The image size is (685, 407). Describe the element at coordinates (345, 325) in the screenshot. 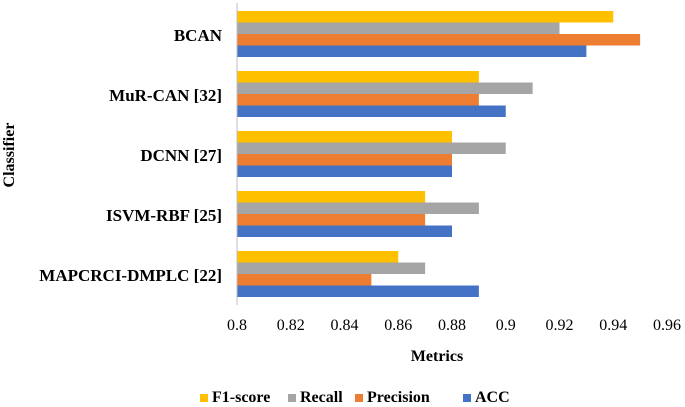

I see `x-tick-label: 0.84` at that location.